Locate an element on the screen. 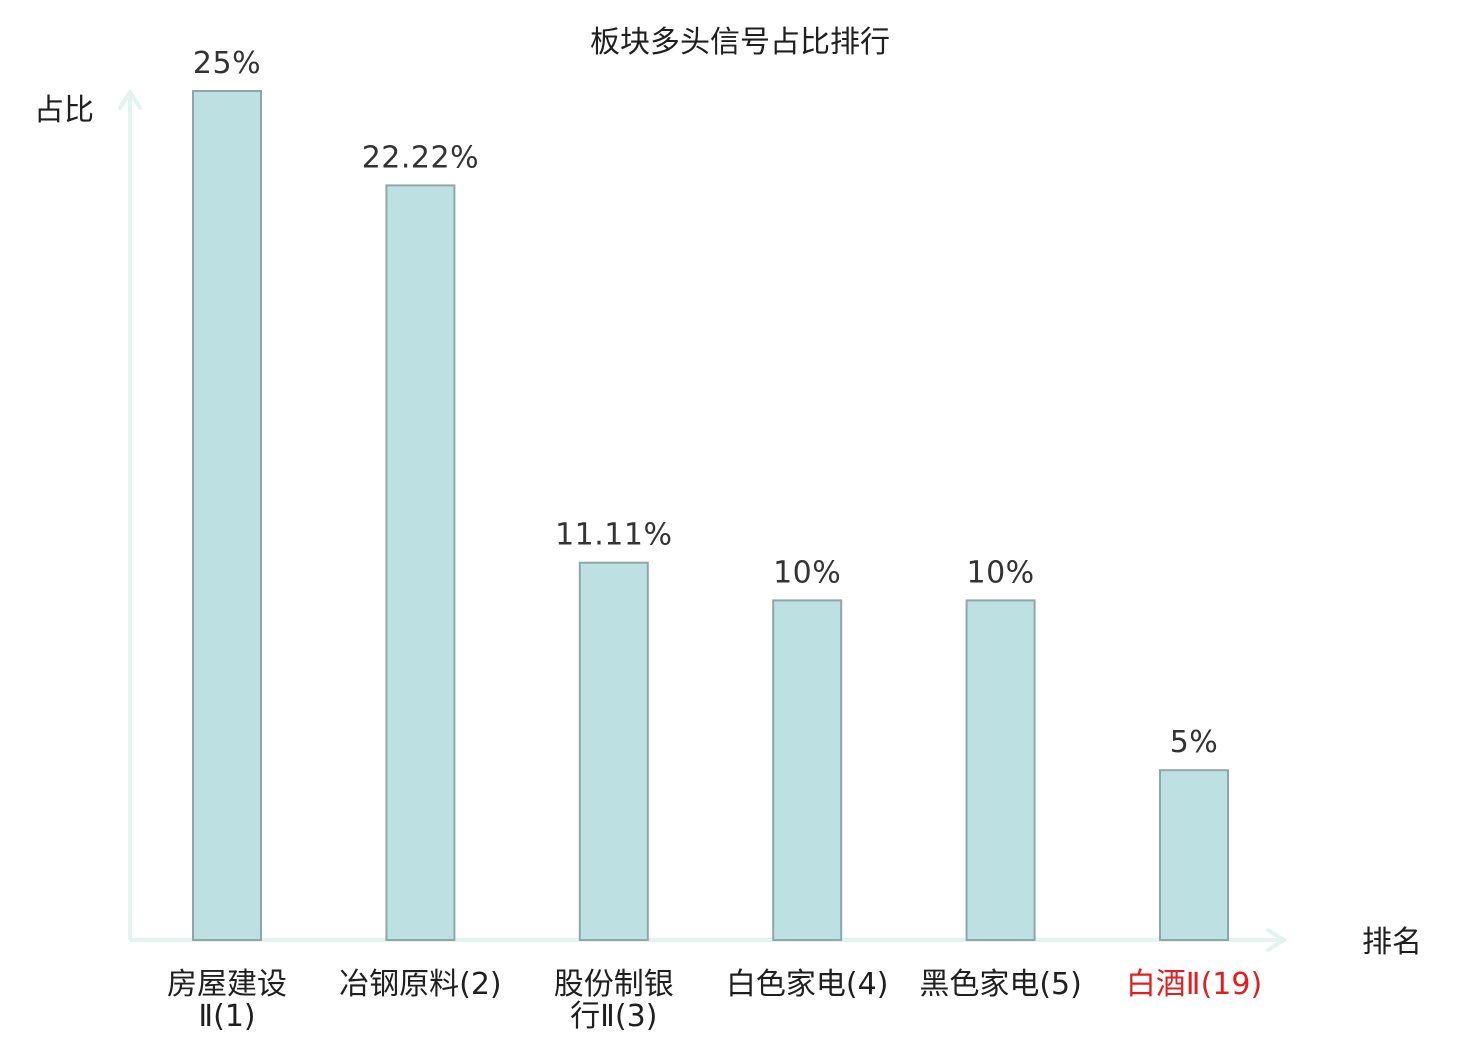 The height and width of the screenshot is (1040, 1480). value-label-3: 11.11% is located at coordinates (613, 535).